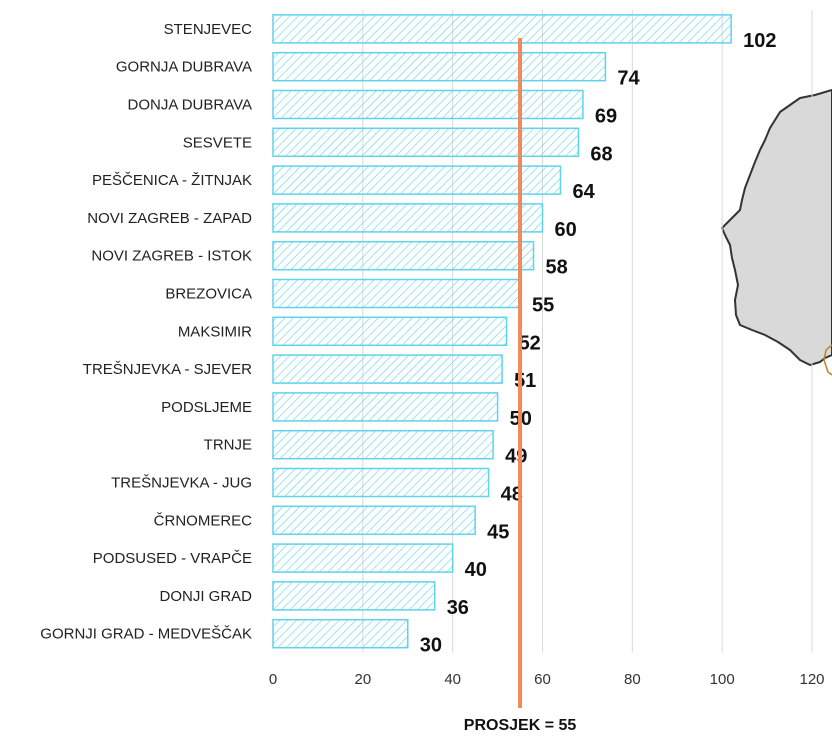 This screenshot has width=832, height=740. What do you see at coordinates (205, 596) in the screenshot?
I see `category-label: DONJI GRAD` at bounding box center [205, 596].